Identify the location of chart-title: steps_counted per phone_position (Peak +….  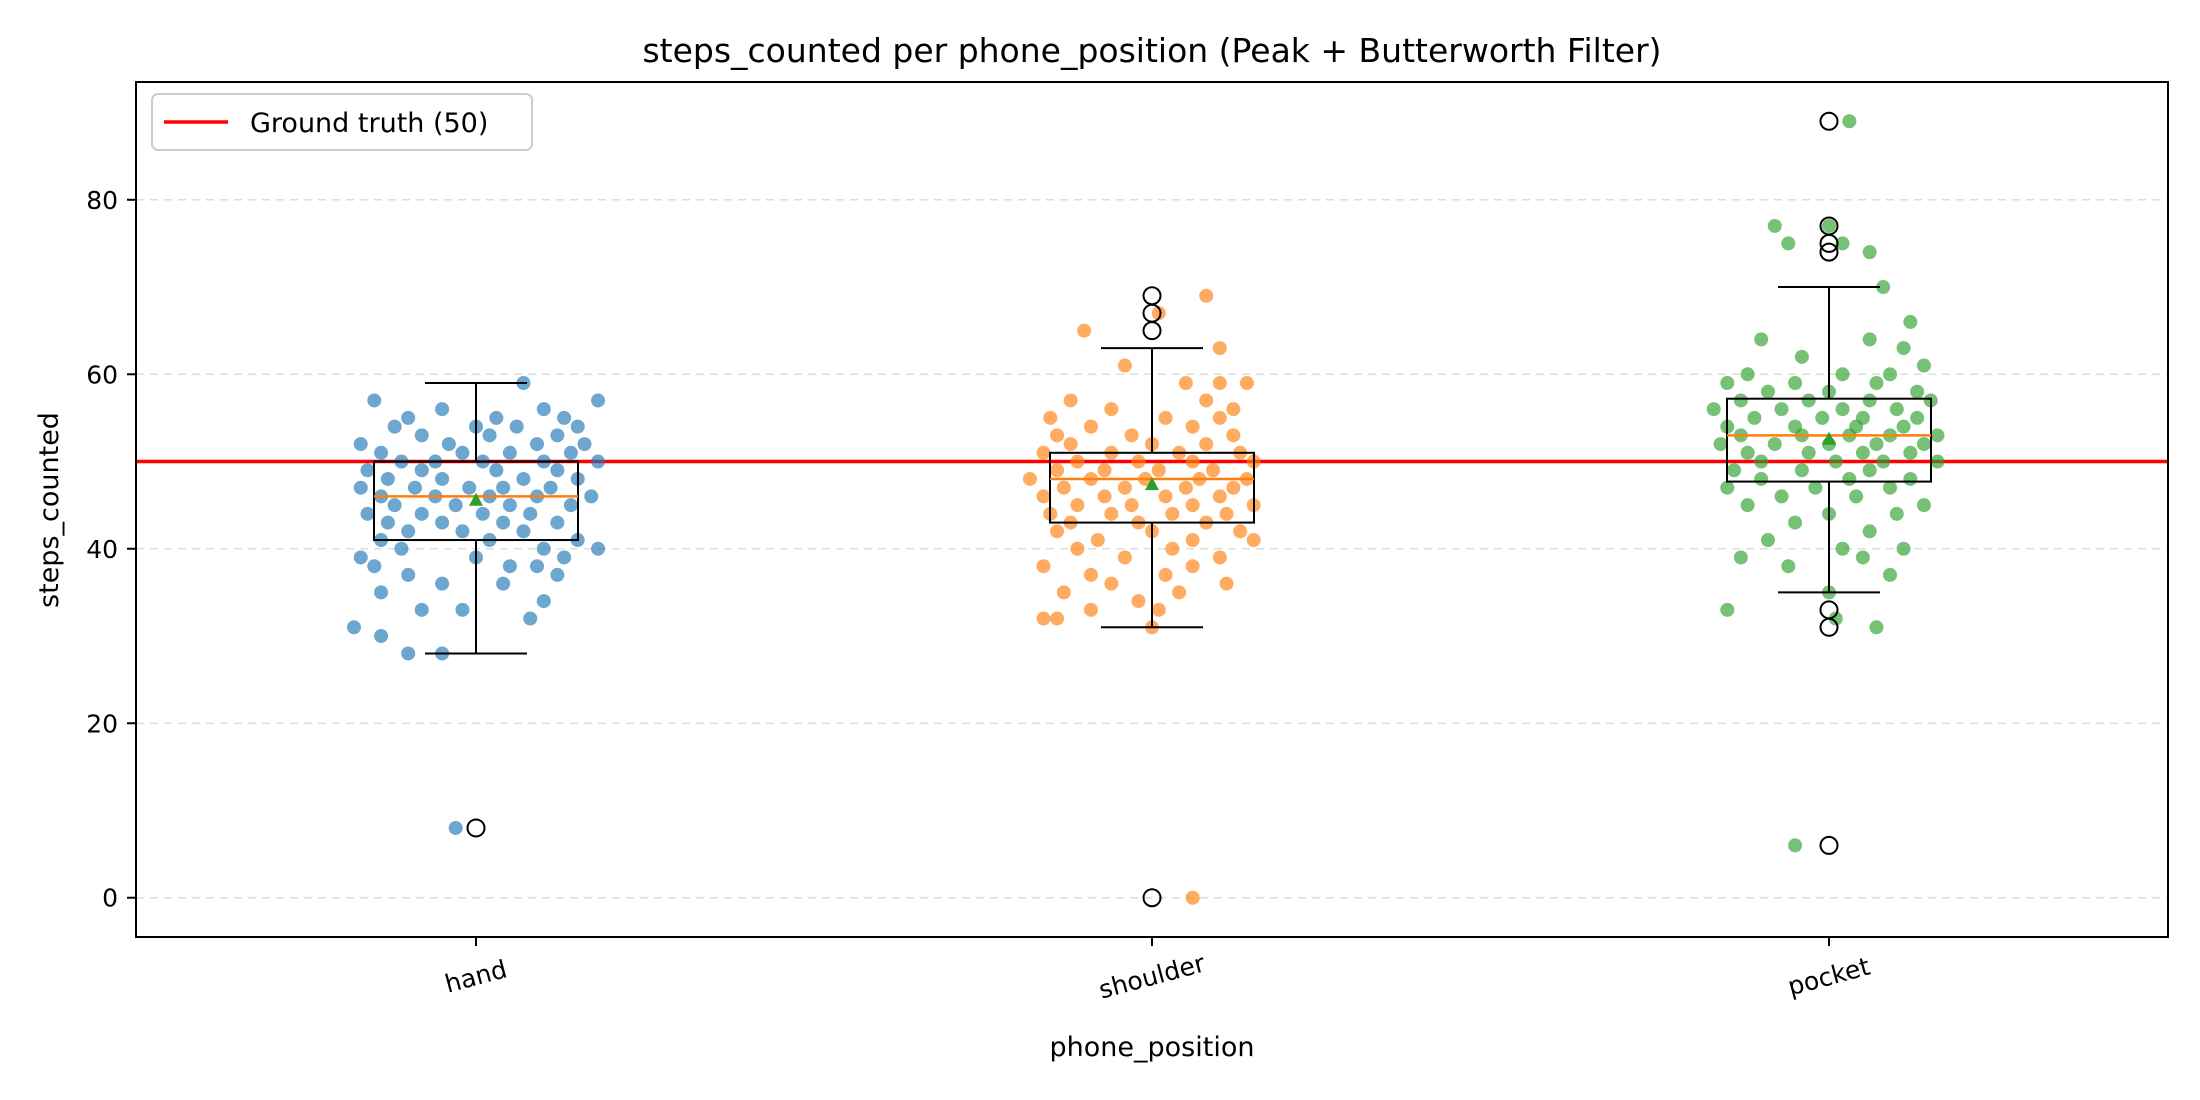
(1151, 50).